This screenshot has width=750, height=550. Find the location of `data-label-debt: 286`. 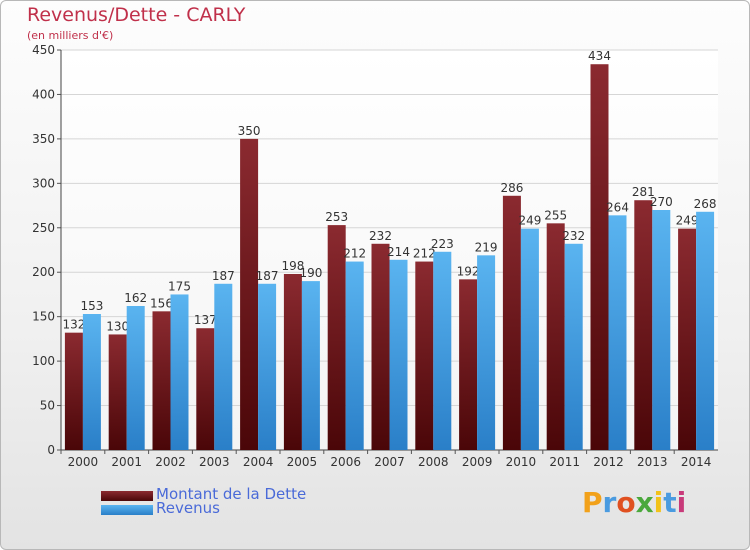

data-label-debt: 286 is located at coordinates (511, 188).